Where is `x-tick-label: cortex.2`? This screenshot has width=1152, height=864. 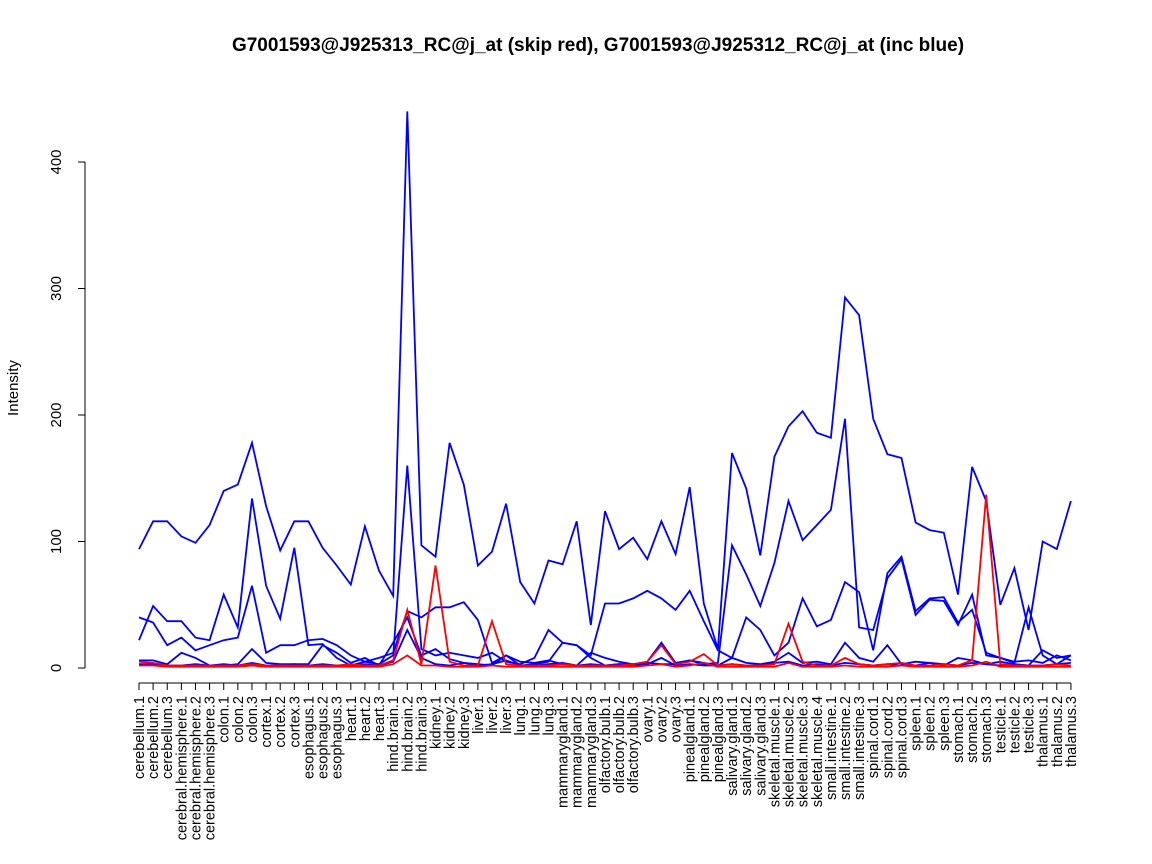
x-tick-label: cortex.2 is located at coordinates (281, 722).